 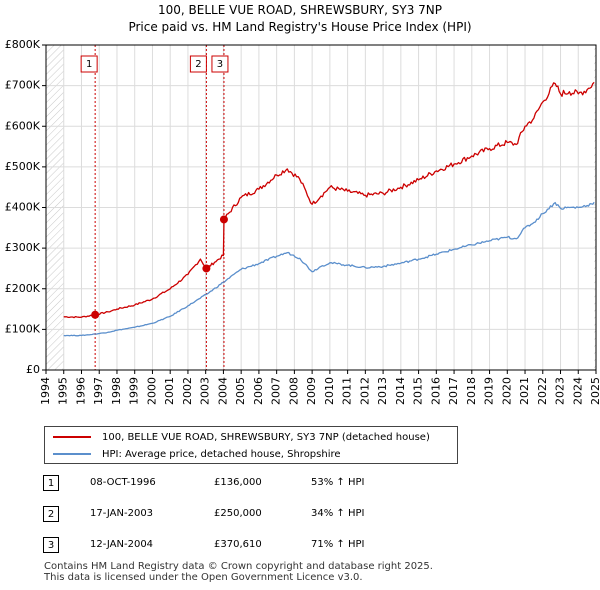 What do you see at coordinates (400, 391) in the screenshot?
I see `x-tick-label: 2014` at bounding box center [400, 391].